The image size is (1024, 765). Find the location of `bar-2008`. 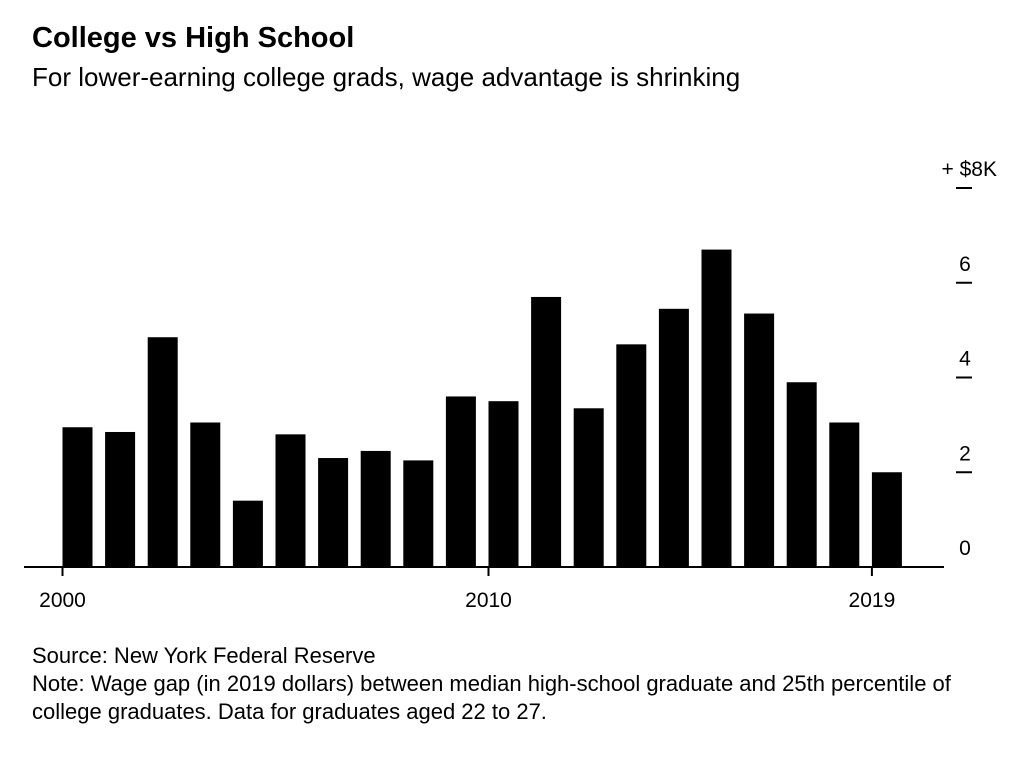

bar-2008 is located at coordinates (418, 513).